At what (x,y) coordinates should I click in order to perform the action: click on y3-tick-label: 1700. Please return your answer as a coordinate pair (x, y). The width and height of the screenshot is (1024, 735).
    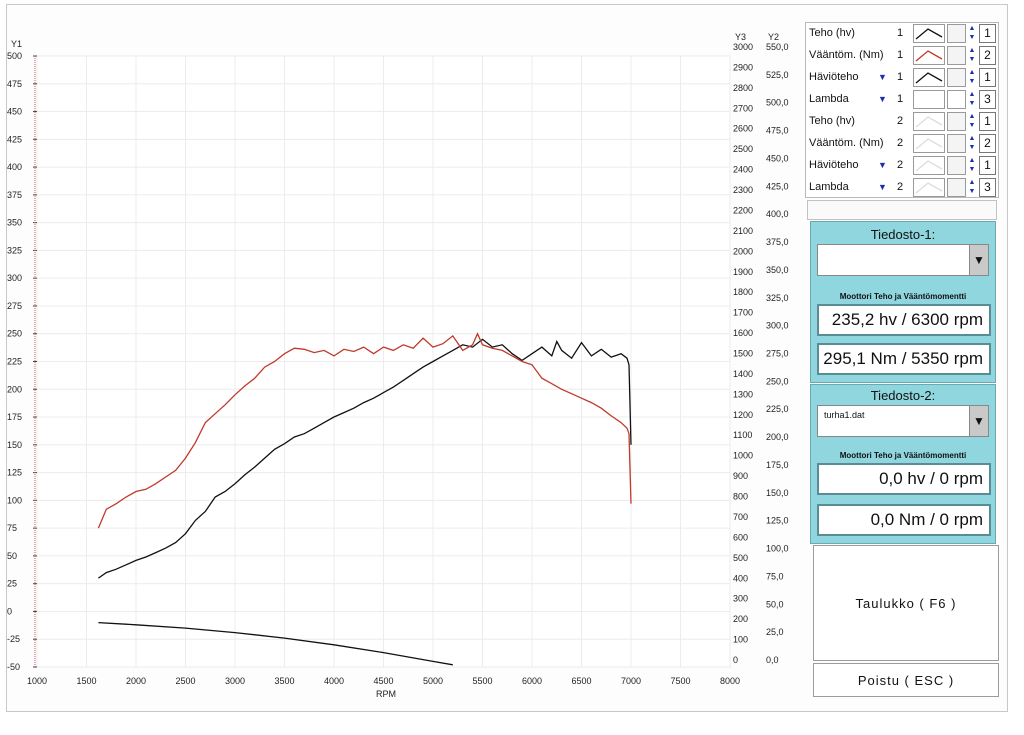
    Looking at the image, I should click on (743, 313).